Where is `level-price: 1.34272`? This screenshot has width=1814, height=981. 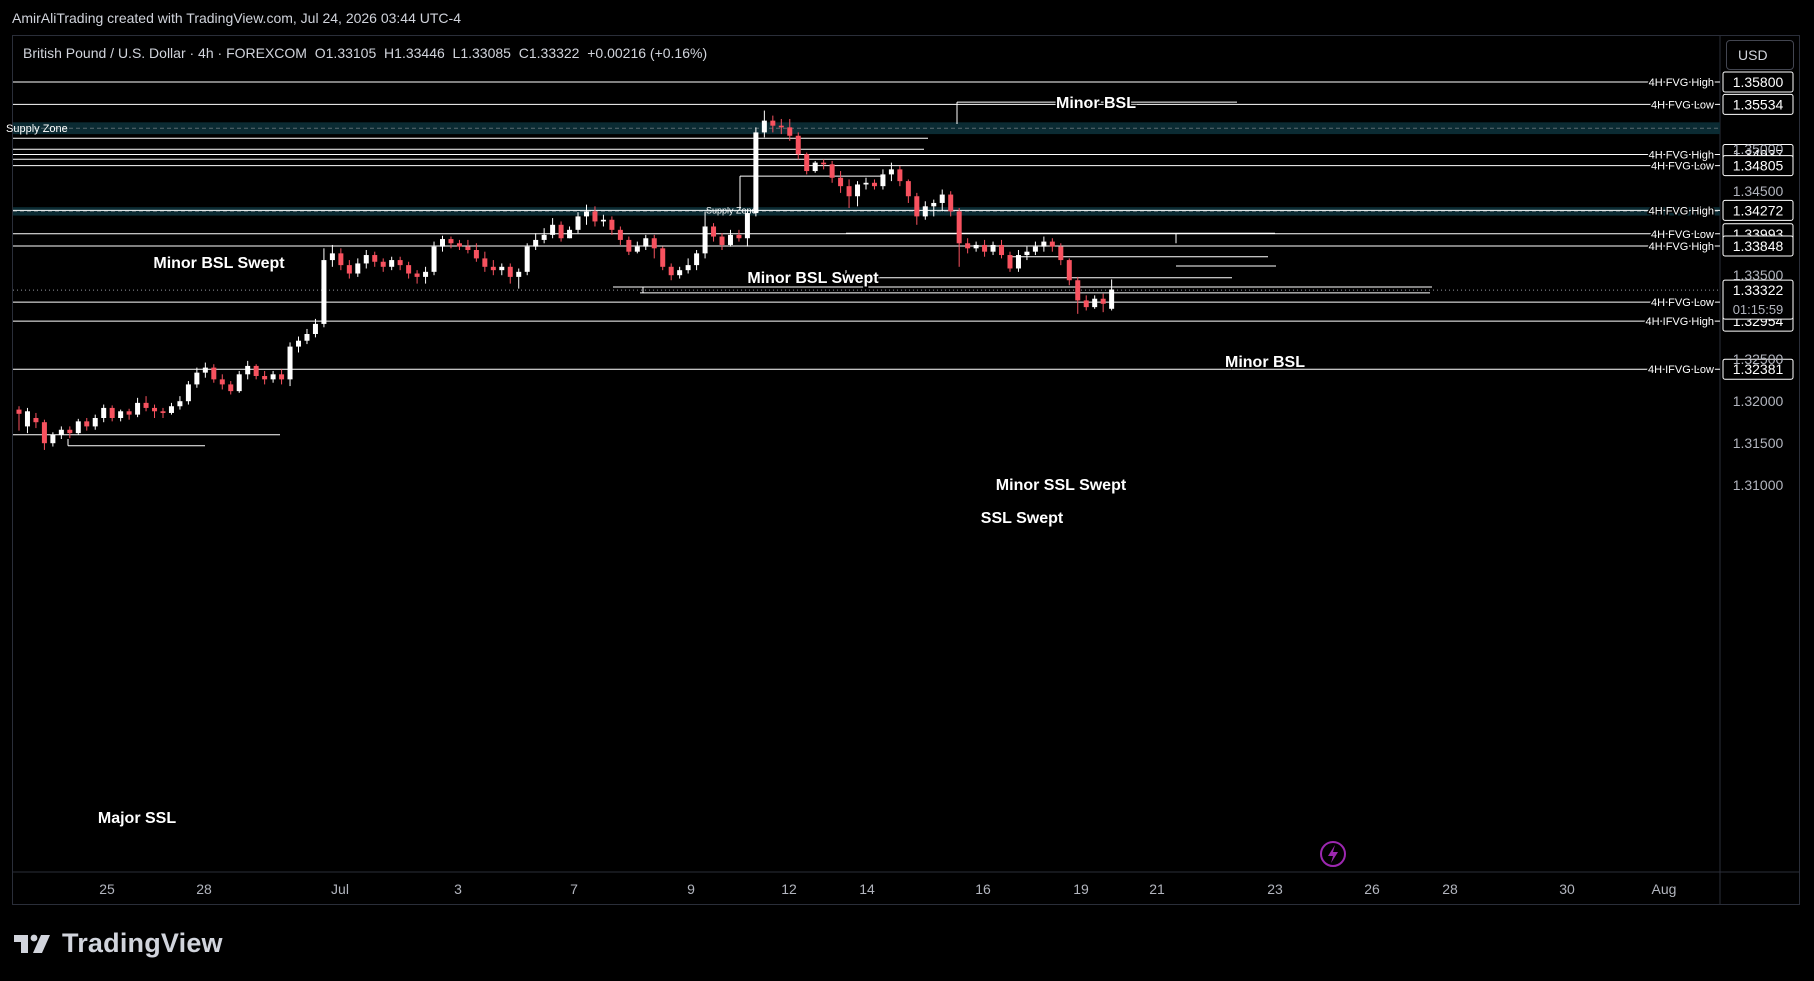 level-price: 1.34272 is located at coordinates (1758, 210).